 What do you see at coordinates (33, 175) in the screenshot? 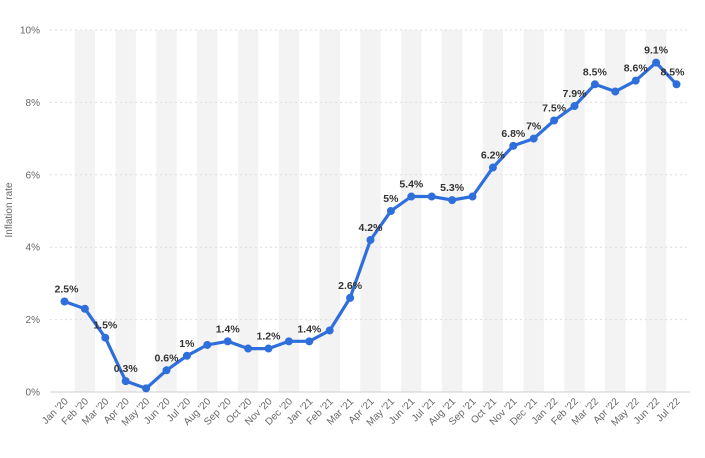
I see `y-tick-label: 6%` at bounding box center [33, 175].